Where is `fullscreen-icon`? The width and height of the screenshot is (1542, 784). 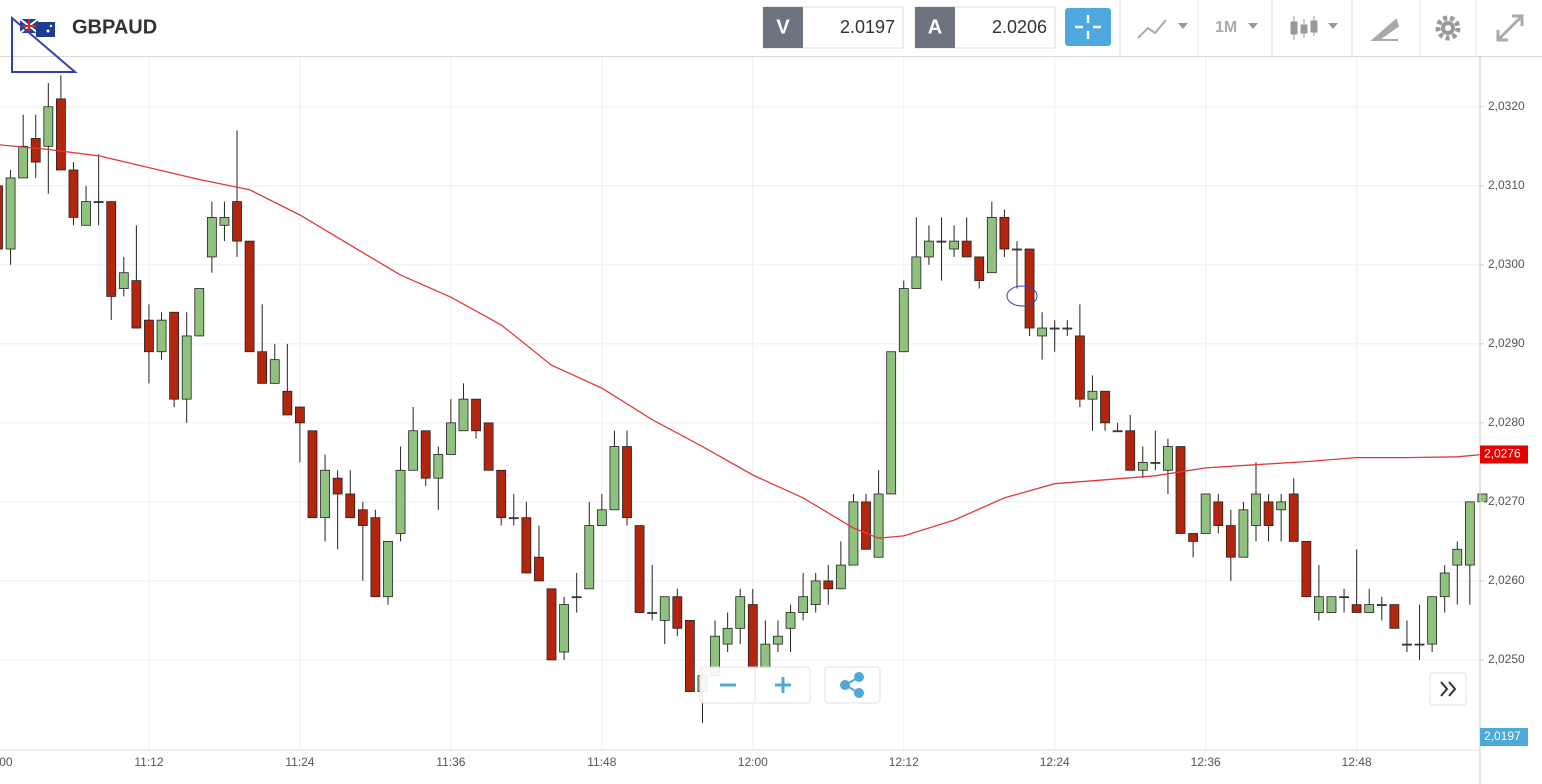
fullscreen-icon is located at coordinates (1510, 28).